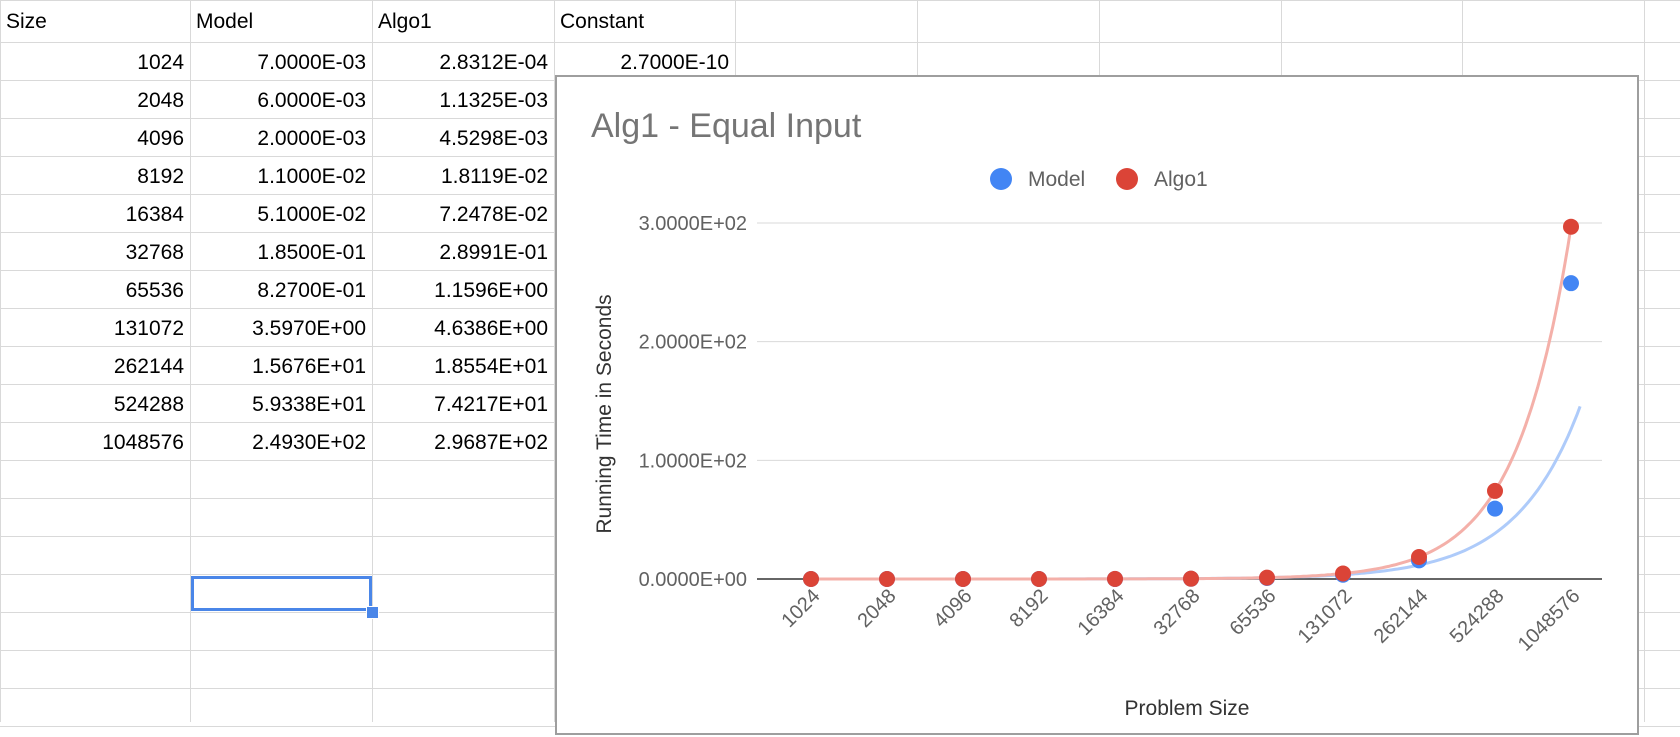 The width and height of the screenshot is (1680, 737). Describe the element at coordinates (491, 404) in the screenshot. I see `cell-algo1: 7.4217E+01` at that location.